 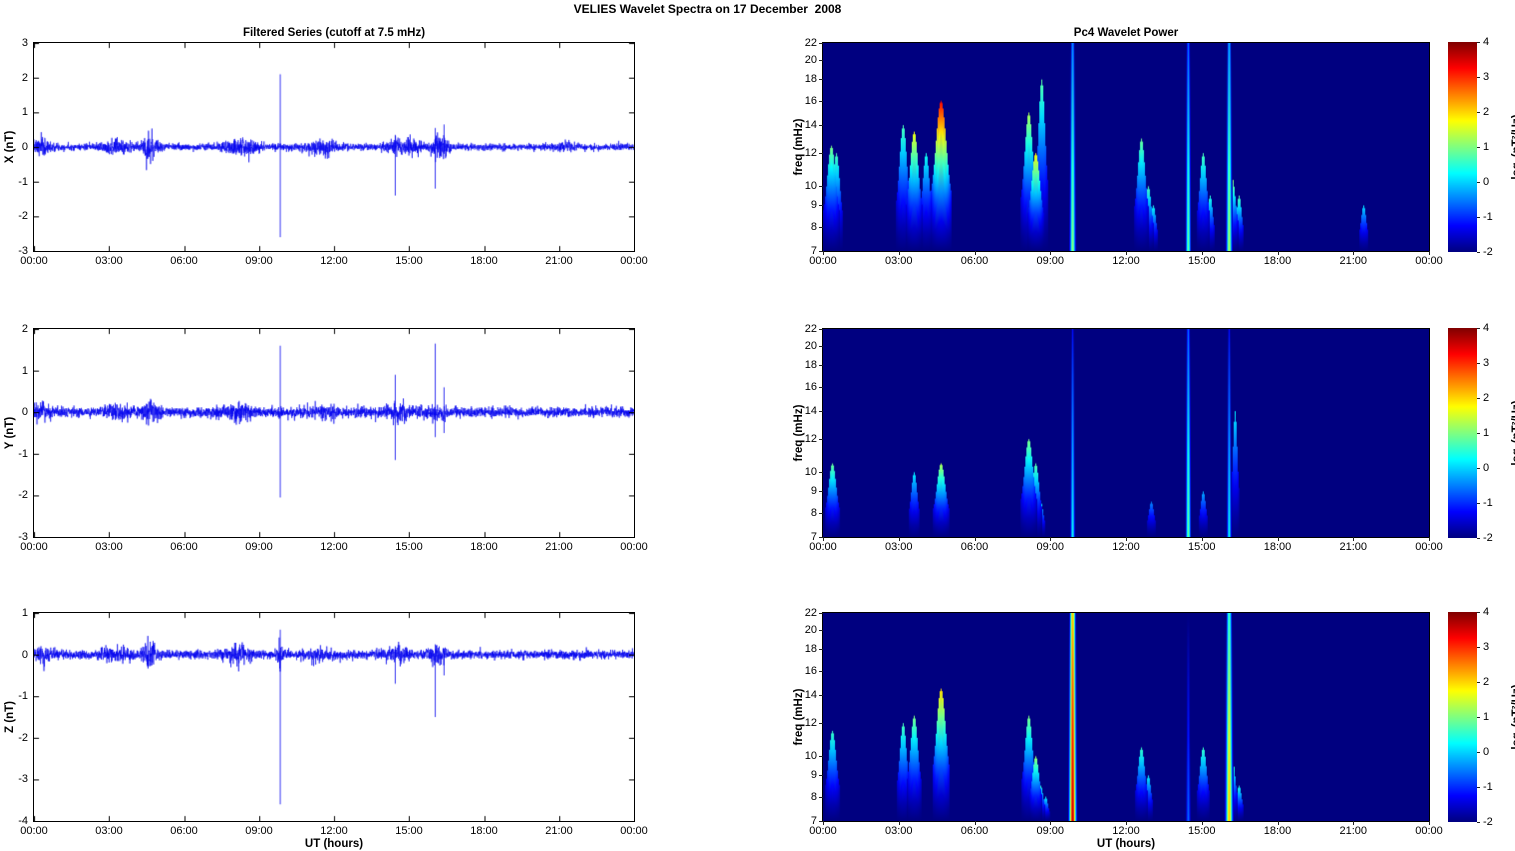 I want to click on y-tick-label: 1, so click(x=24, y=112).